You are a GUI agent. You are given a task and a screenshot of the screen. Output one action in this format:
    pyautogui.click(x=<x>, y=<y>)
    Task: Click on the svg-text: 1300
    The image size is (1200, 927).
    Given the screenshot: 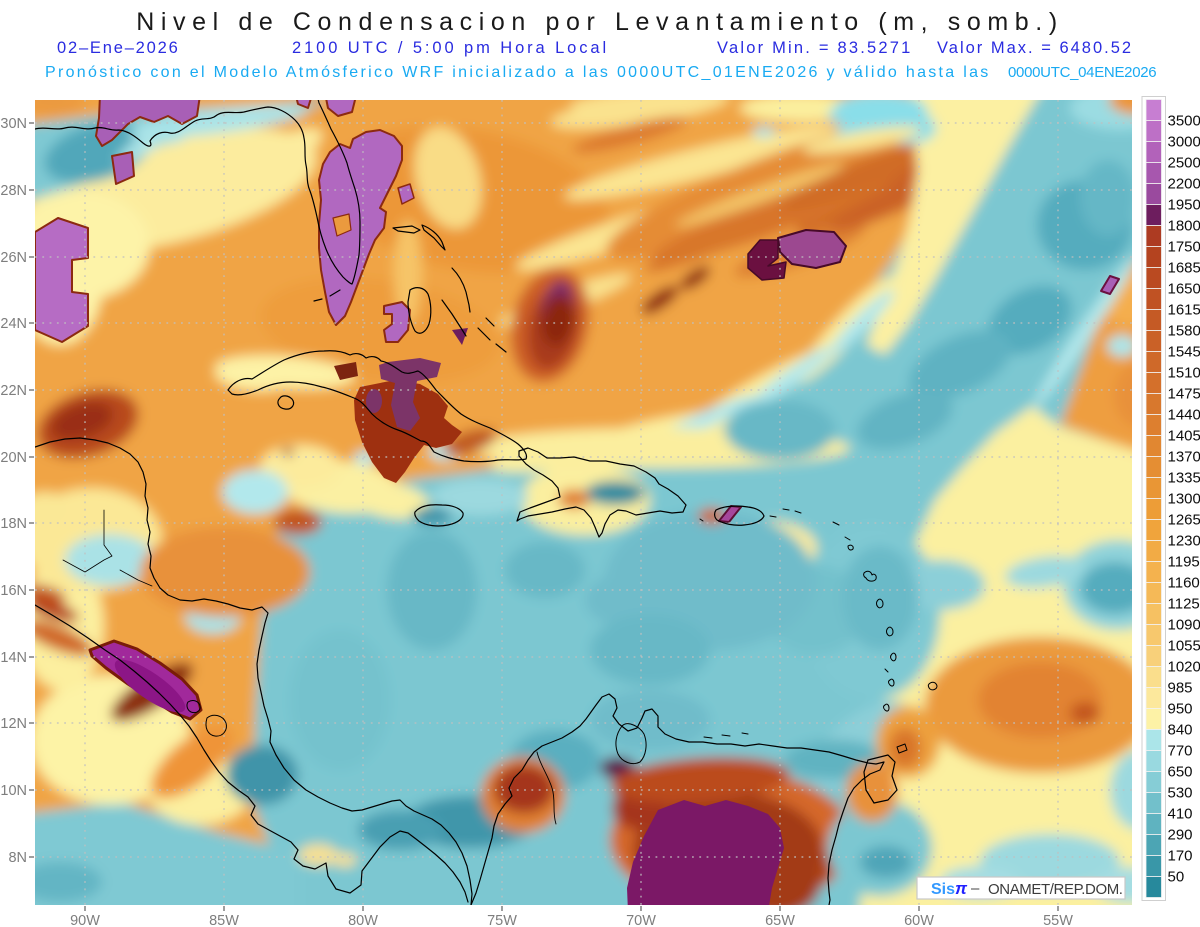 What is the action you would take?
    pyautogui.click(x=1184, y=499)
    